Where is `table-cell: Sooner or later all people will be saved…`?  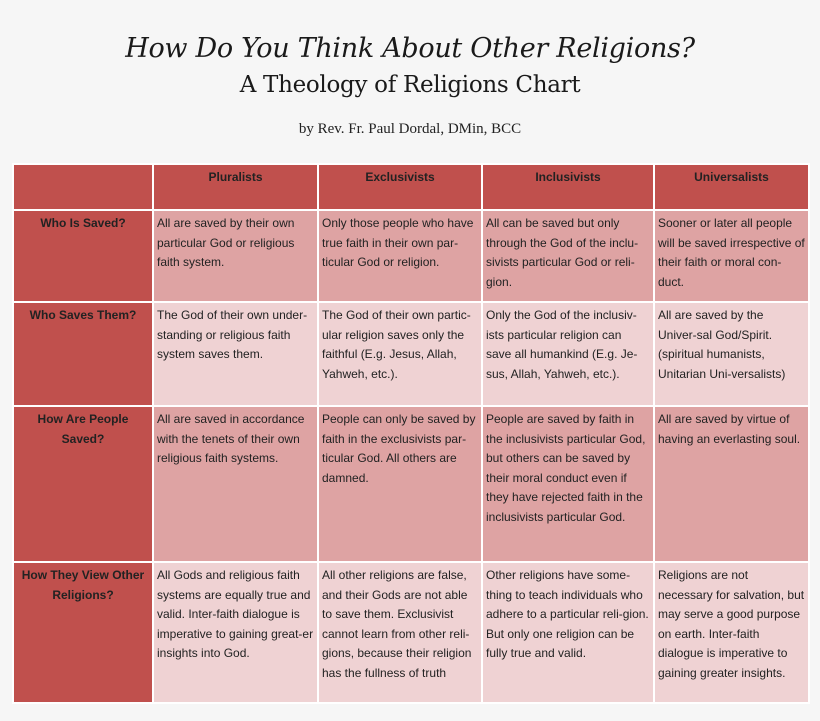
table-cell: Sooner or later all people will be saved… is located at coordinates (731, 256).